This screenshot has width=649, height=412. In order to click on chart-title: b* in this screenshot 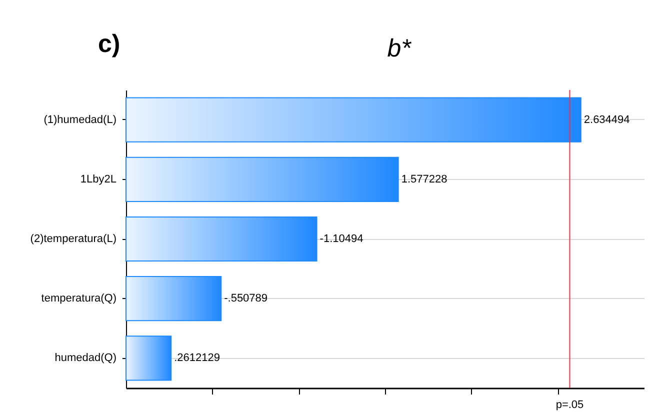, I will do `click(399, 48)`.